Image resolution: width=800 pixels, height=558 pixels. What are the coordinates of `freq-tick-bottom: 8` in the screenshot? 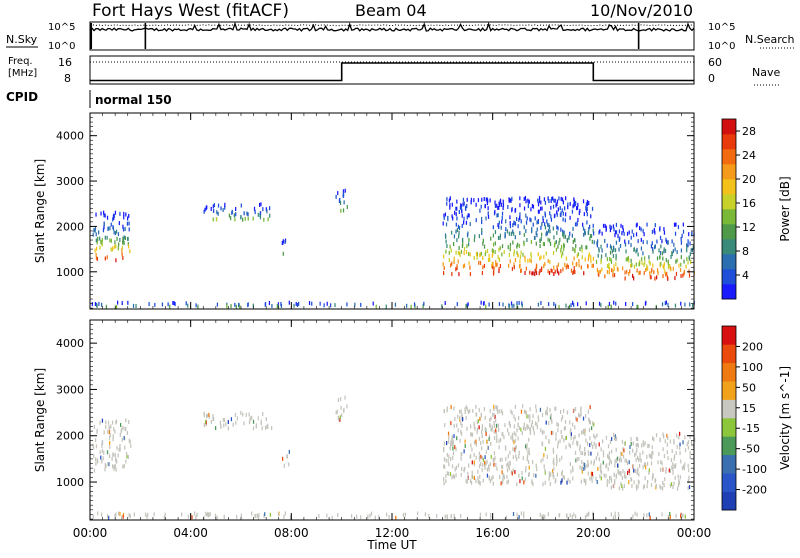 It's located at (67, 78).